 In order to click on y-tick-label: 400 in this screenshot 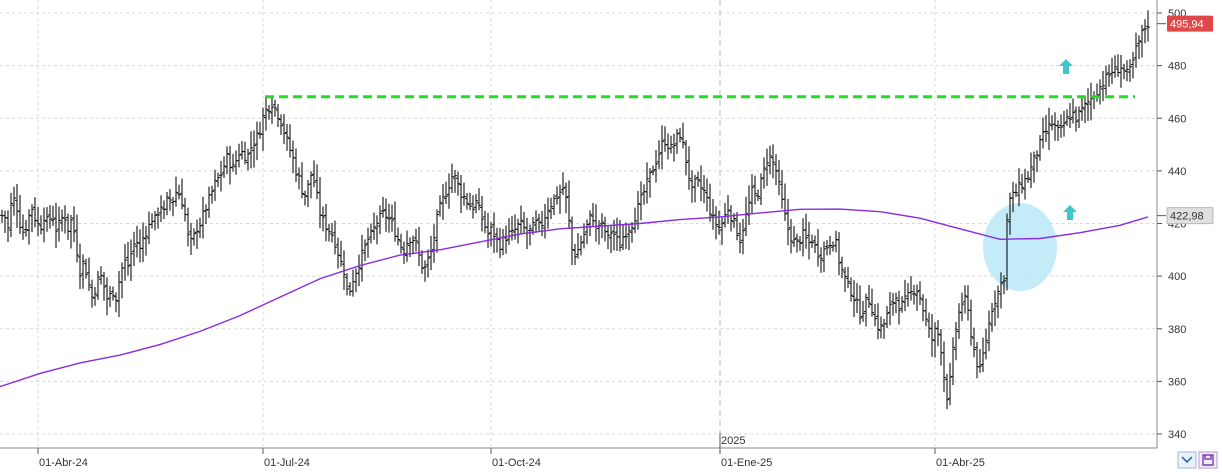, I will do `click(1177, 277)`.